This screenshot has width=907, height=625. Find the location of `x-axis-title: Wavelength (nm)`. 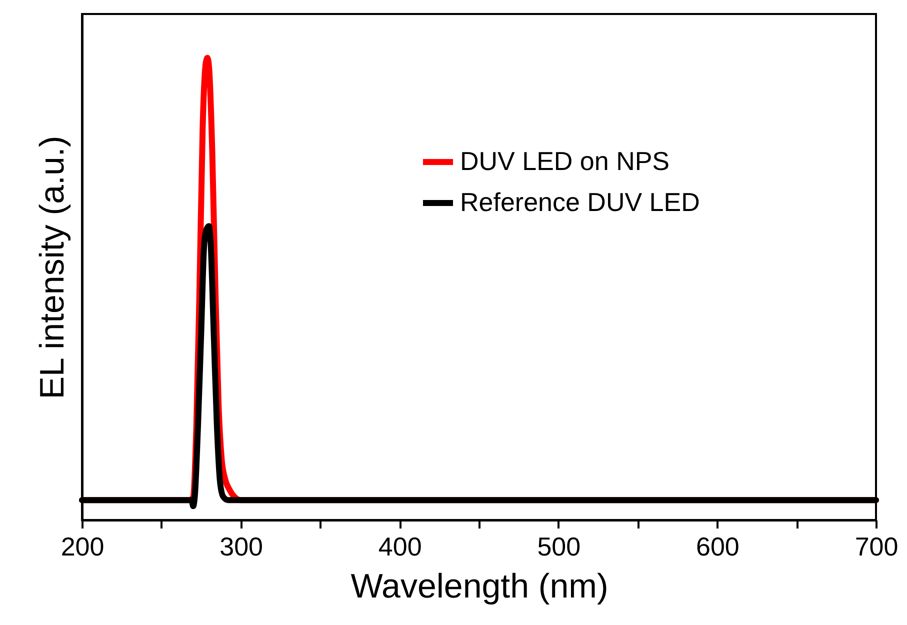

x-axis-title: Wavelength (nm) is located at coordinates (479, 587).